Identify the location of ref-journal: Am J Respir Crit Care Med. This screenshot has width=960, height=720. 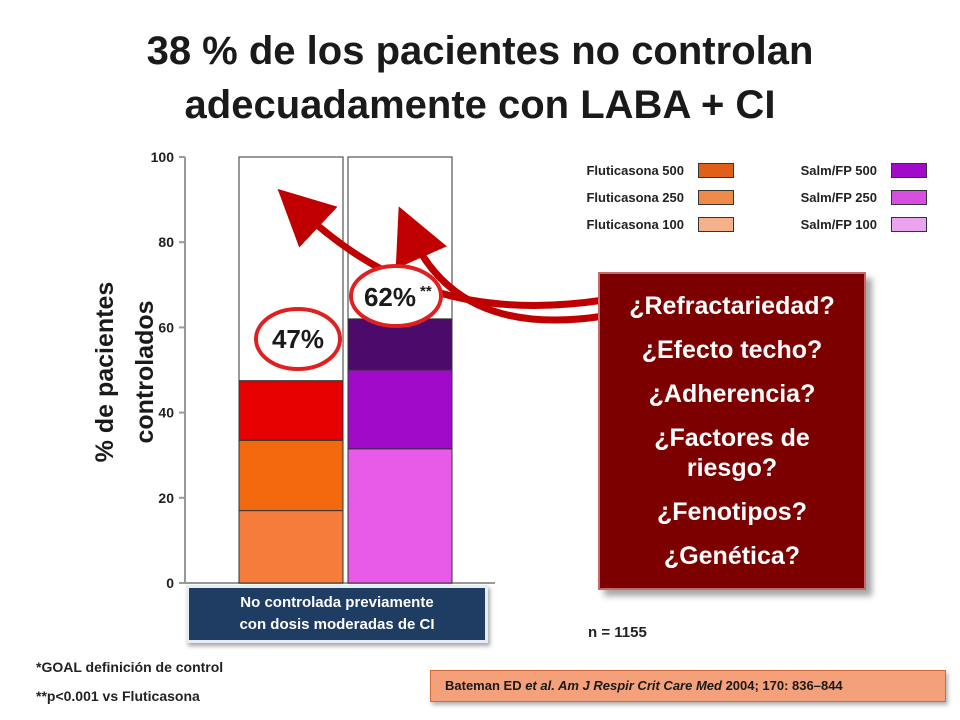
(638, 685).